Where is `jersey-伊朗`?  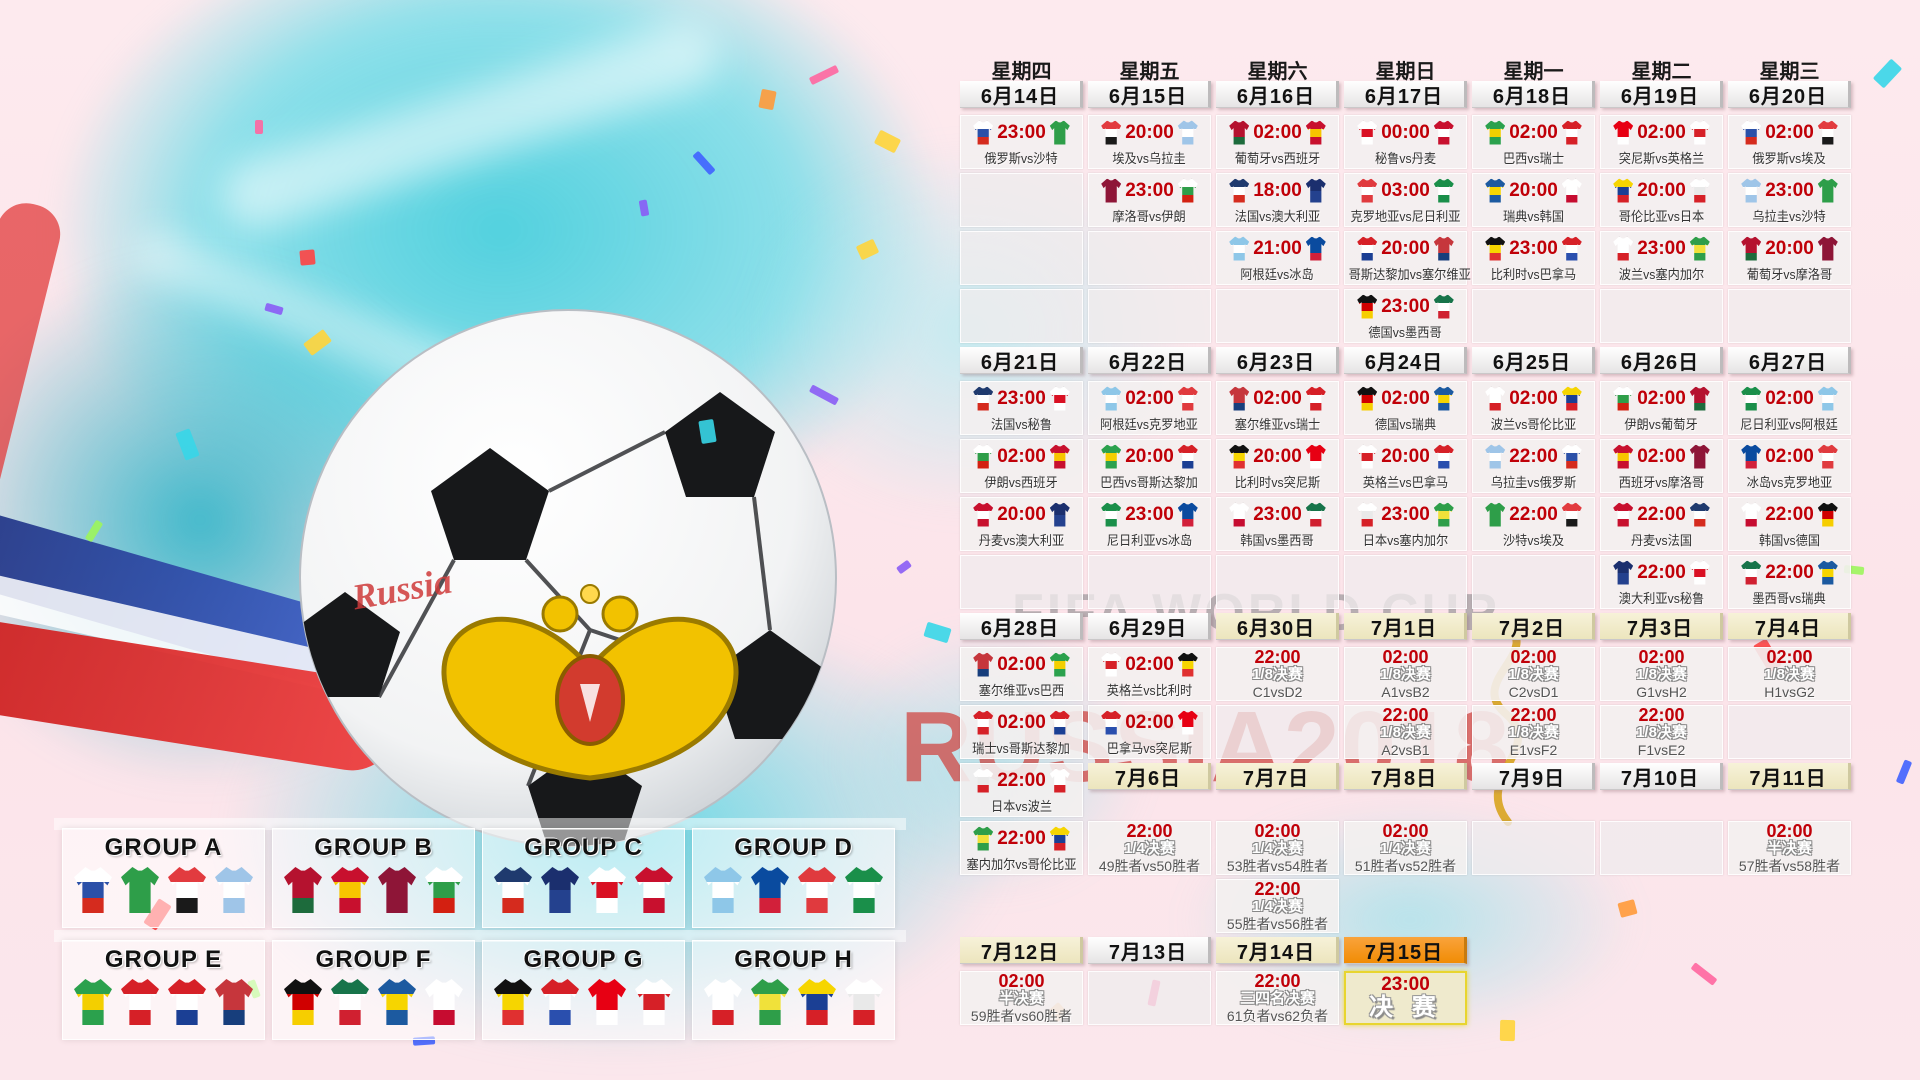 jersey-伊朗 is located at coordinates (1187, 190).